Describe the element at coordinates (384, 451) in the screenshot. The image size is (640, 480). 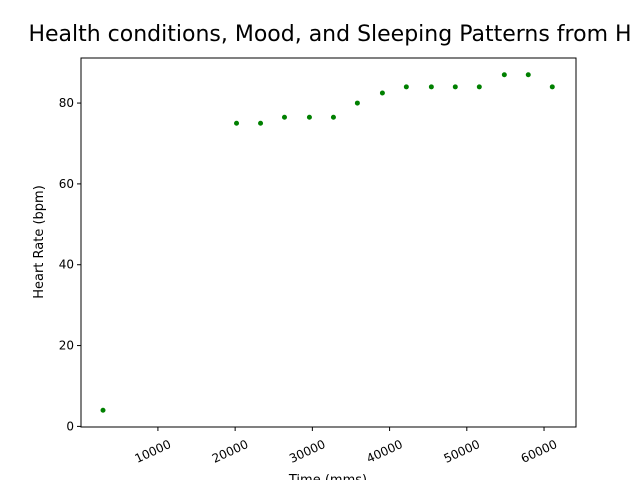
I see `x-tick-label: 40000` at that location.